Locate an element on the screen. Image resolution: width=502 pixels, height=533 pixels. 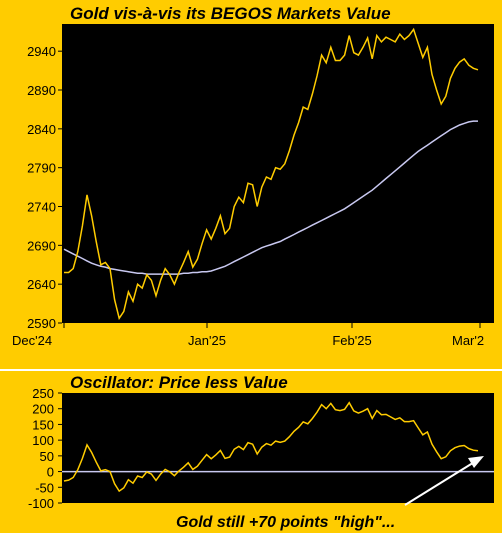
price-x-tick-label: Mar'2 is located at coordinates (468, 340).